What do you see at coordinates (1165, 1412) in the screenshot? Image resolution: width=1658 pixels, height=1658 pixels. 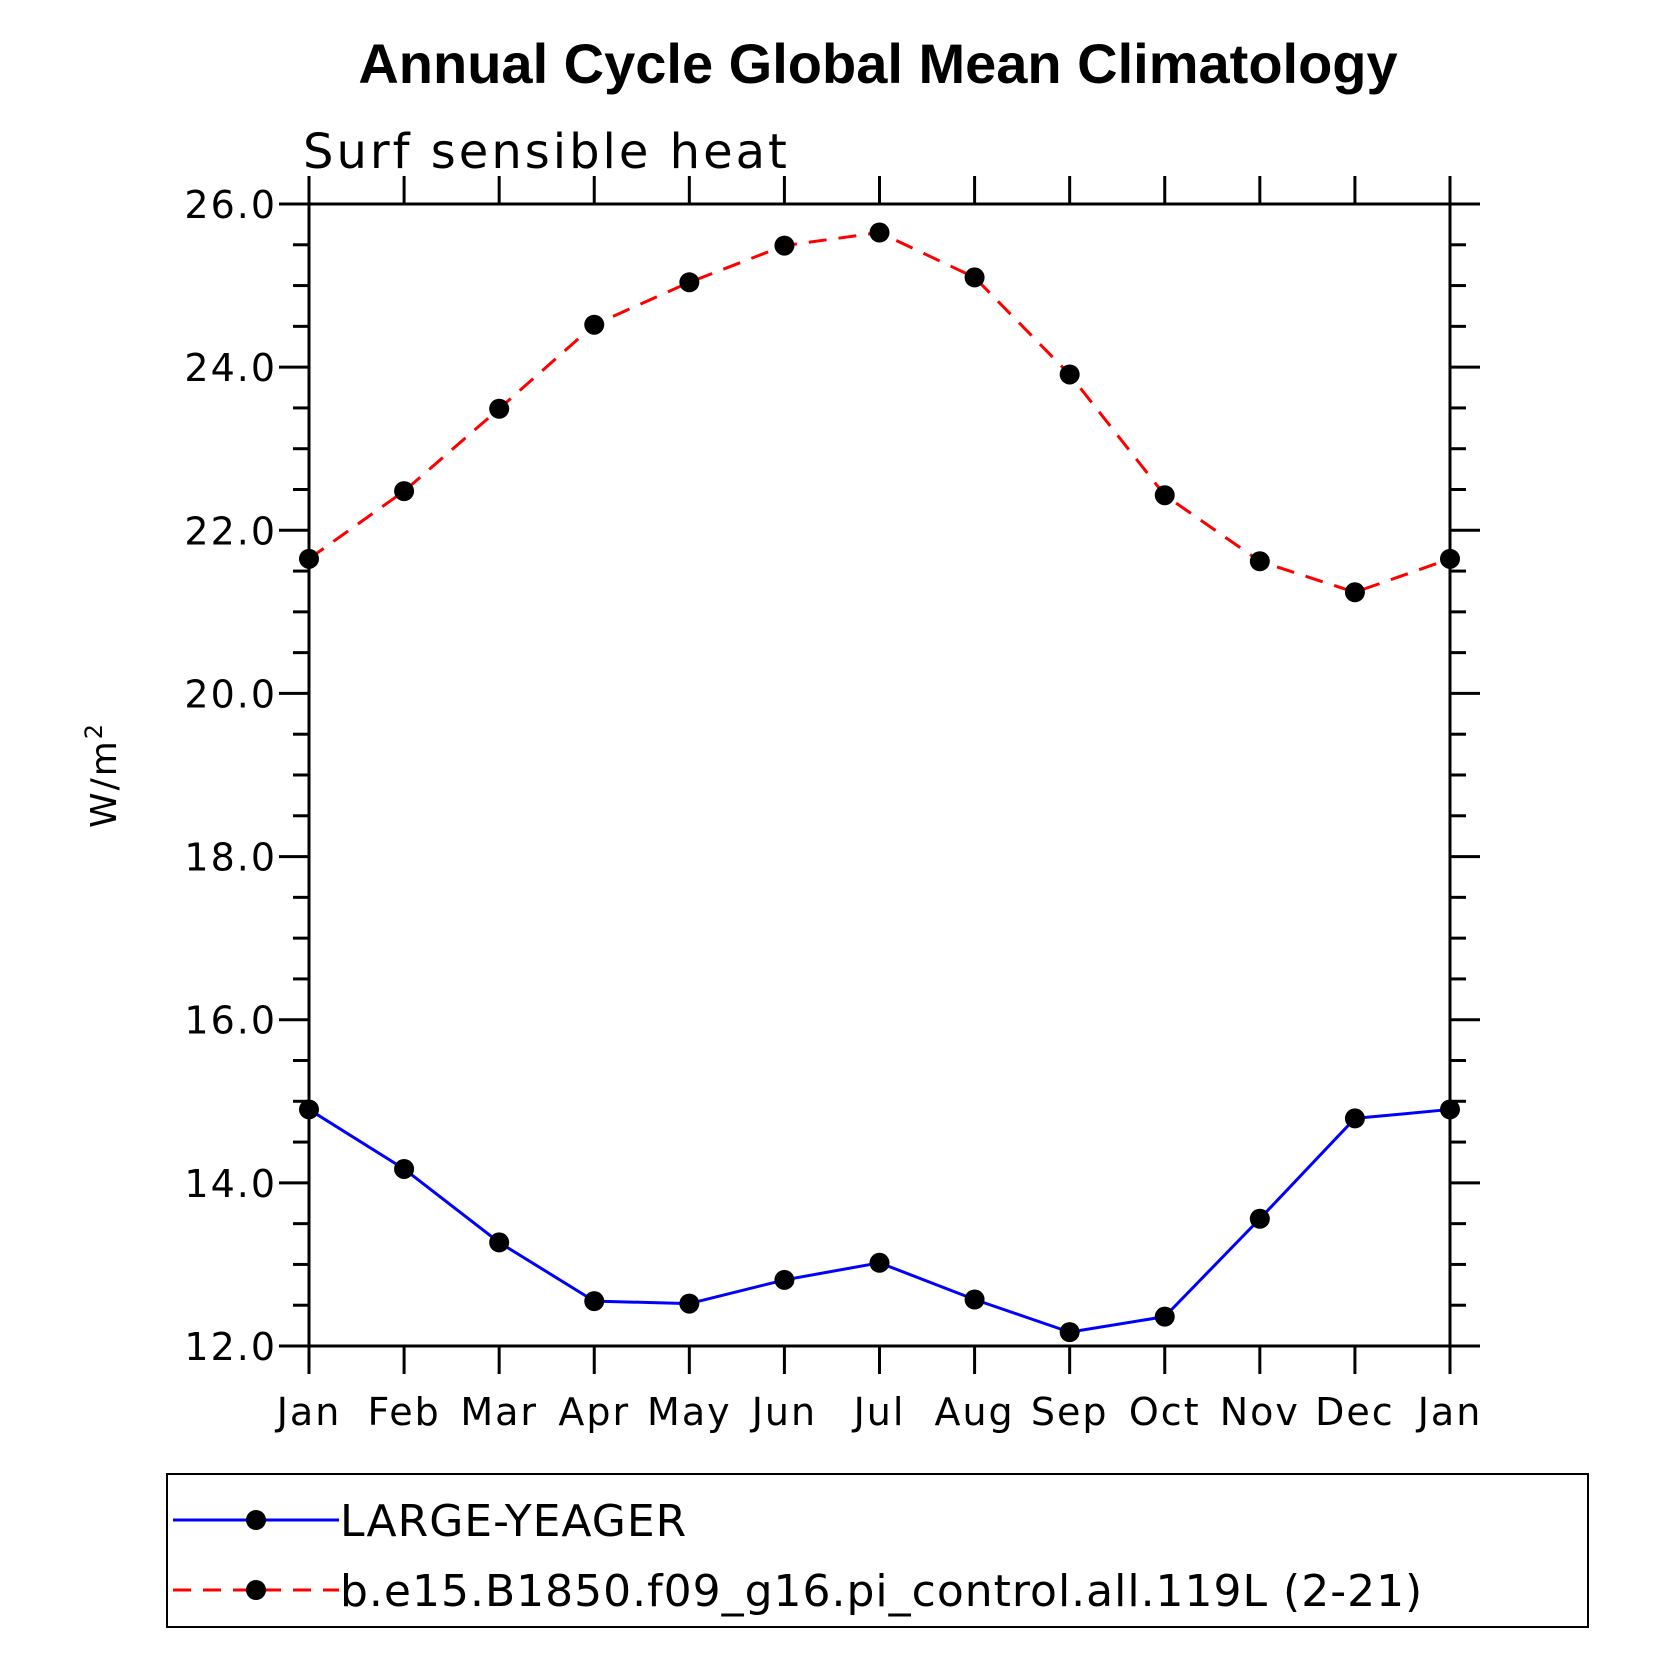 I see `x-tick-label: Oct` at bounding box center [1165, 1412].